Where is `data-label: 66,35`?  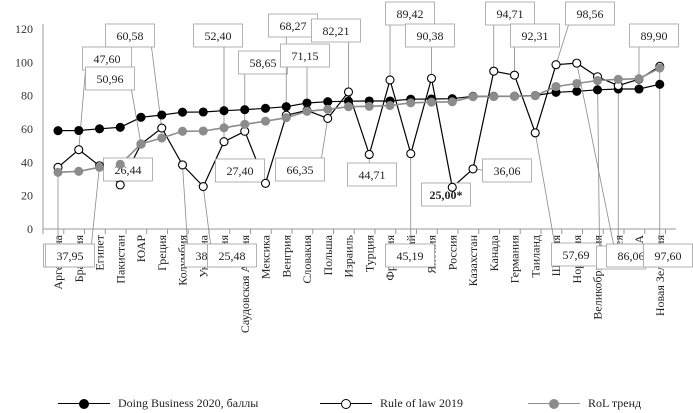
data-label: 66,35 is located at coordinates (300, 170).